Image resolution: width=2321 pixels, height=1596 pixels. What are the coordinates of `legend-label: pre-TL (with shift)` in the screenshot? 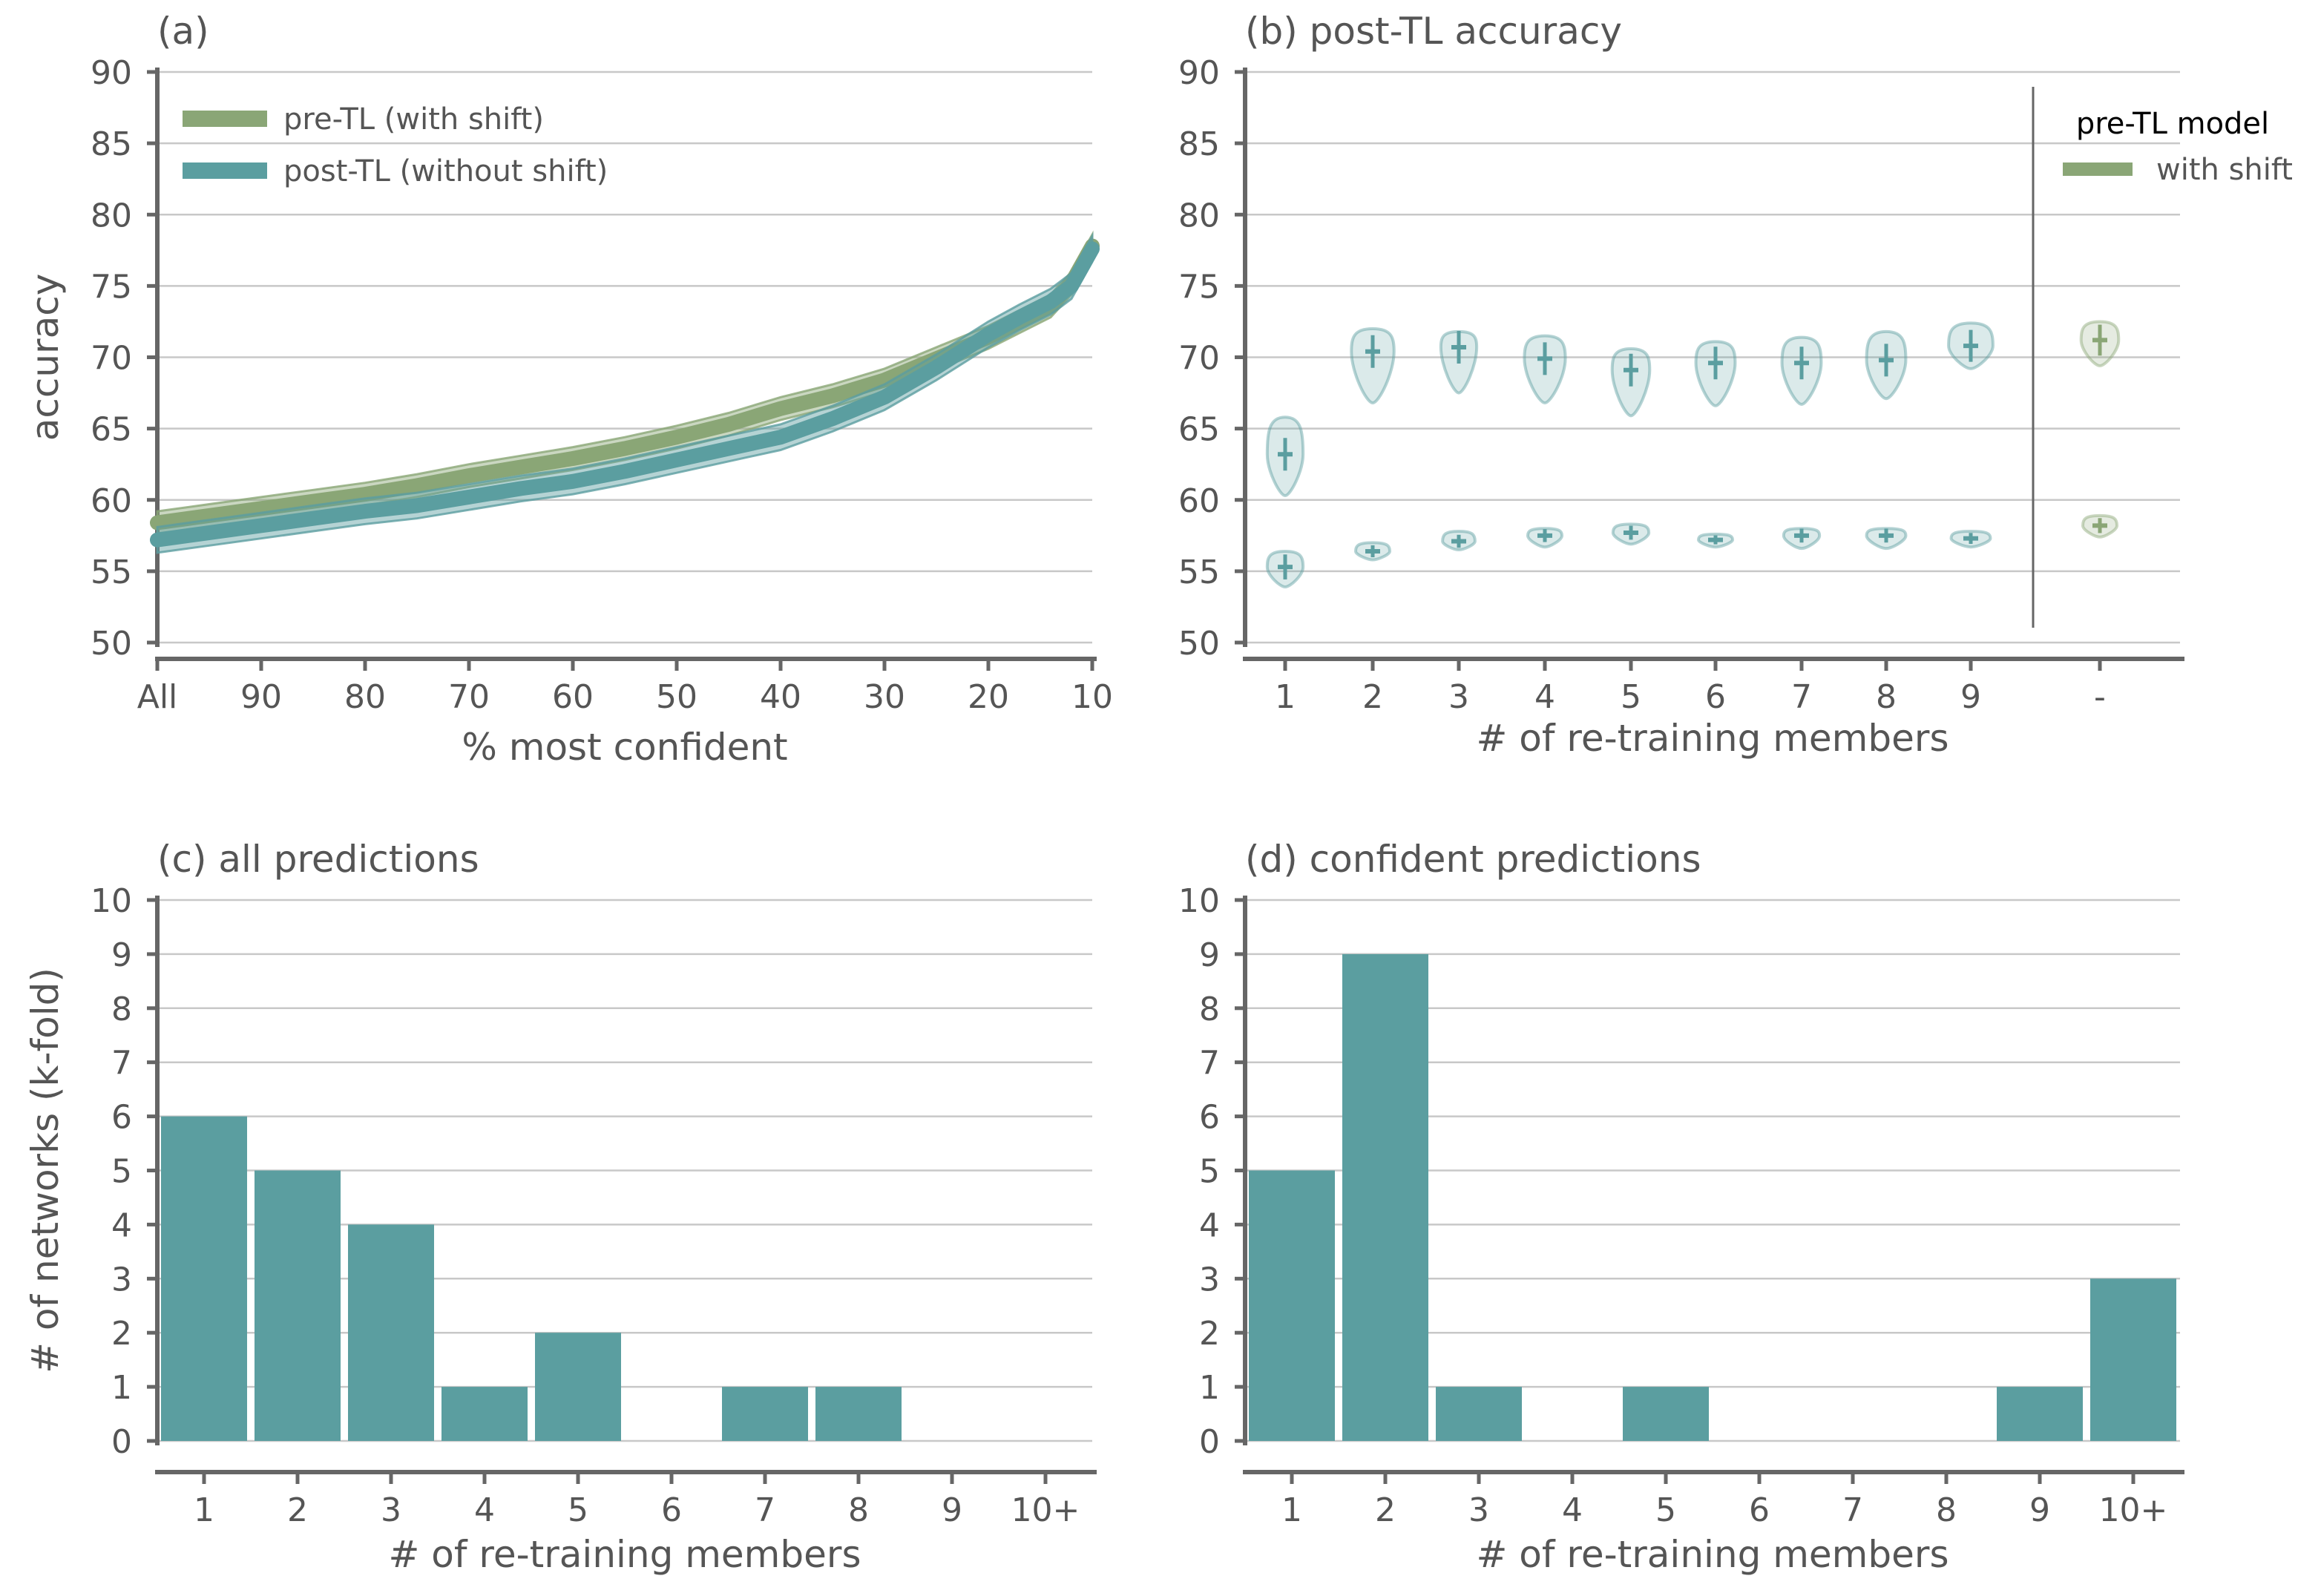 It's located at (414, 120).